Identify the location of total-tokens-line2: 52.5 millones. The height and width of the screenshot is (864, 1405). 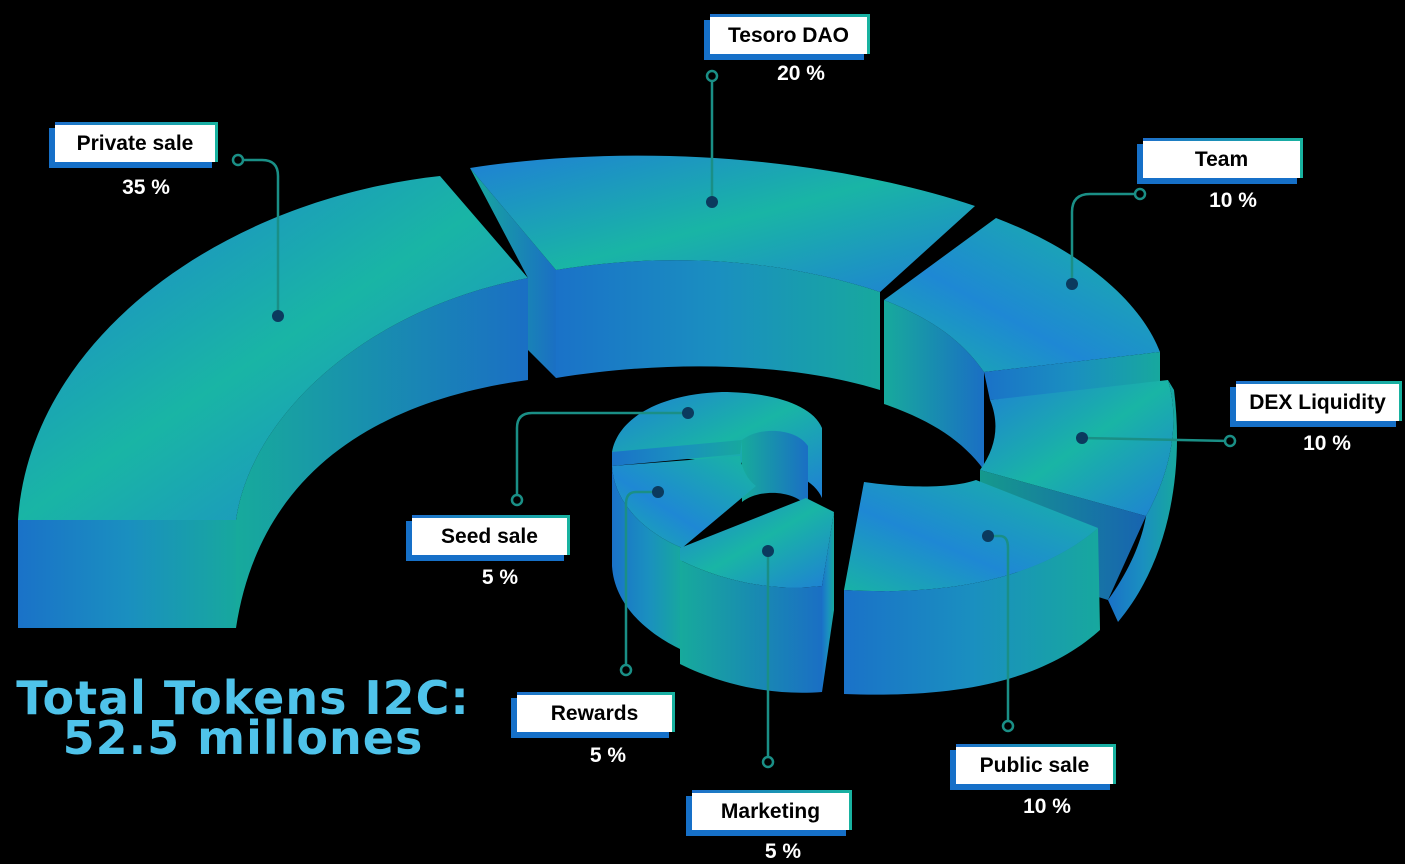
(243, 738).